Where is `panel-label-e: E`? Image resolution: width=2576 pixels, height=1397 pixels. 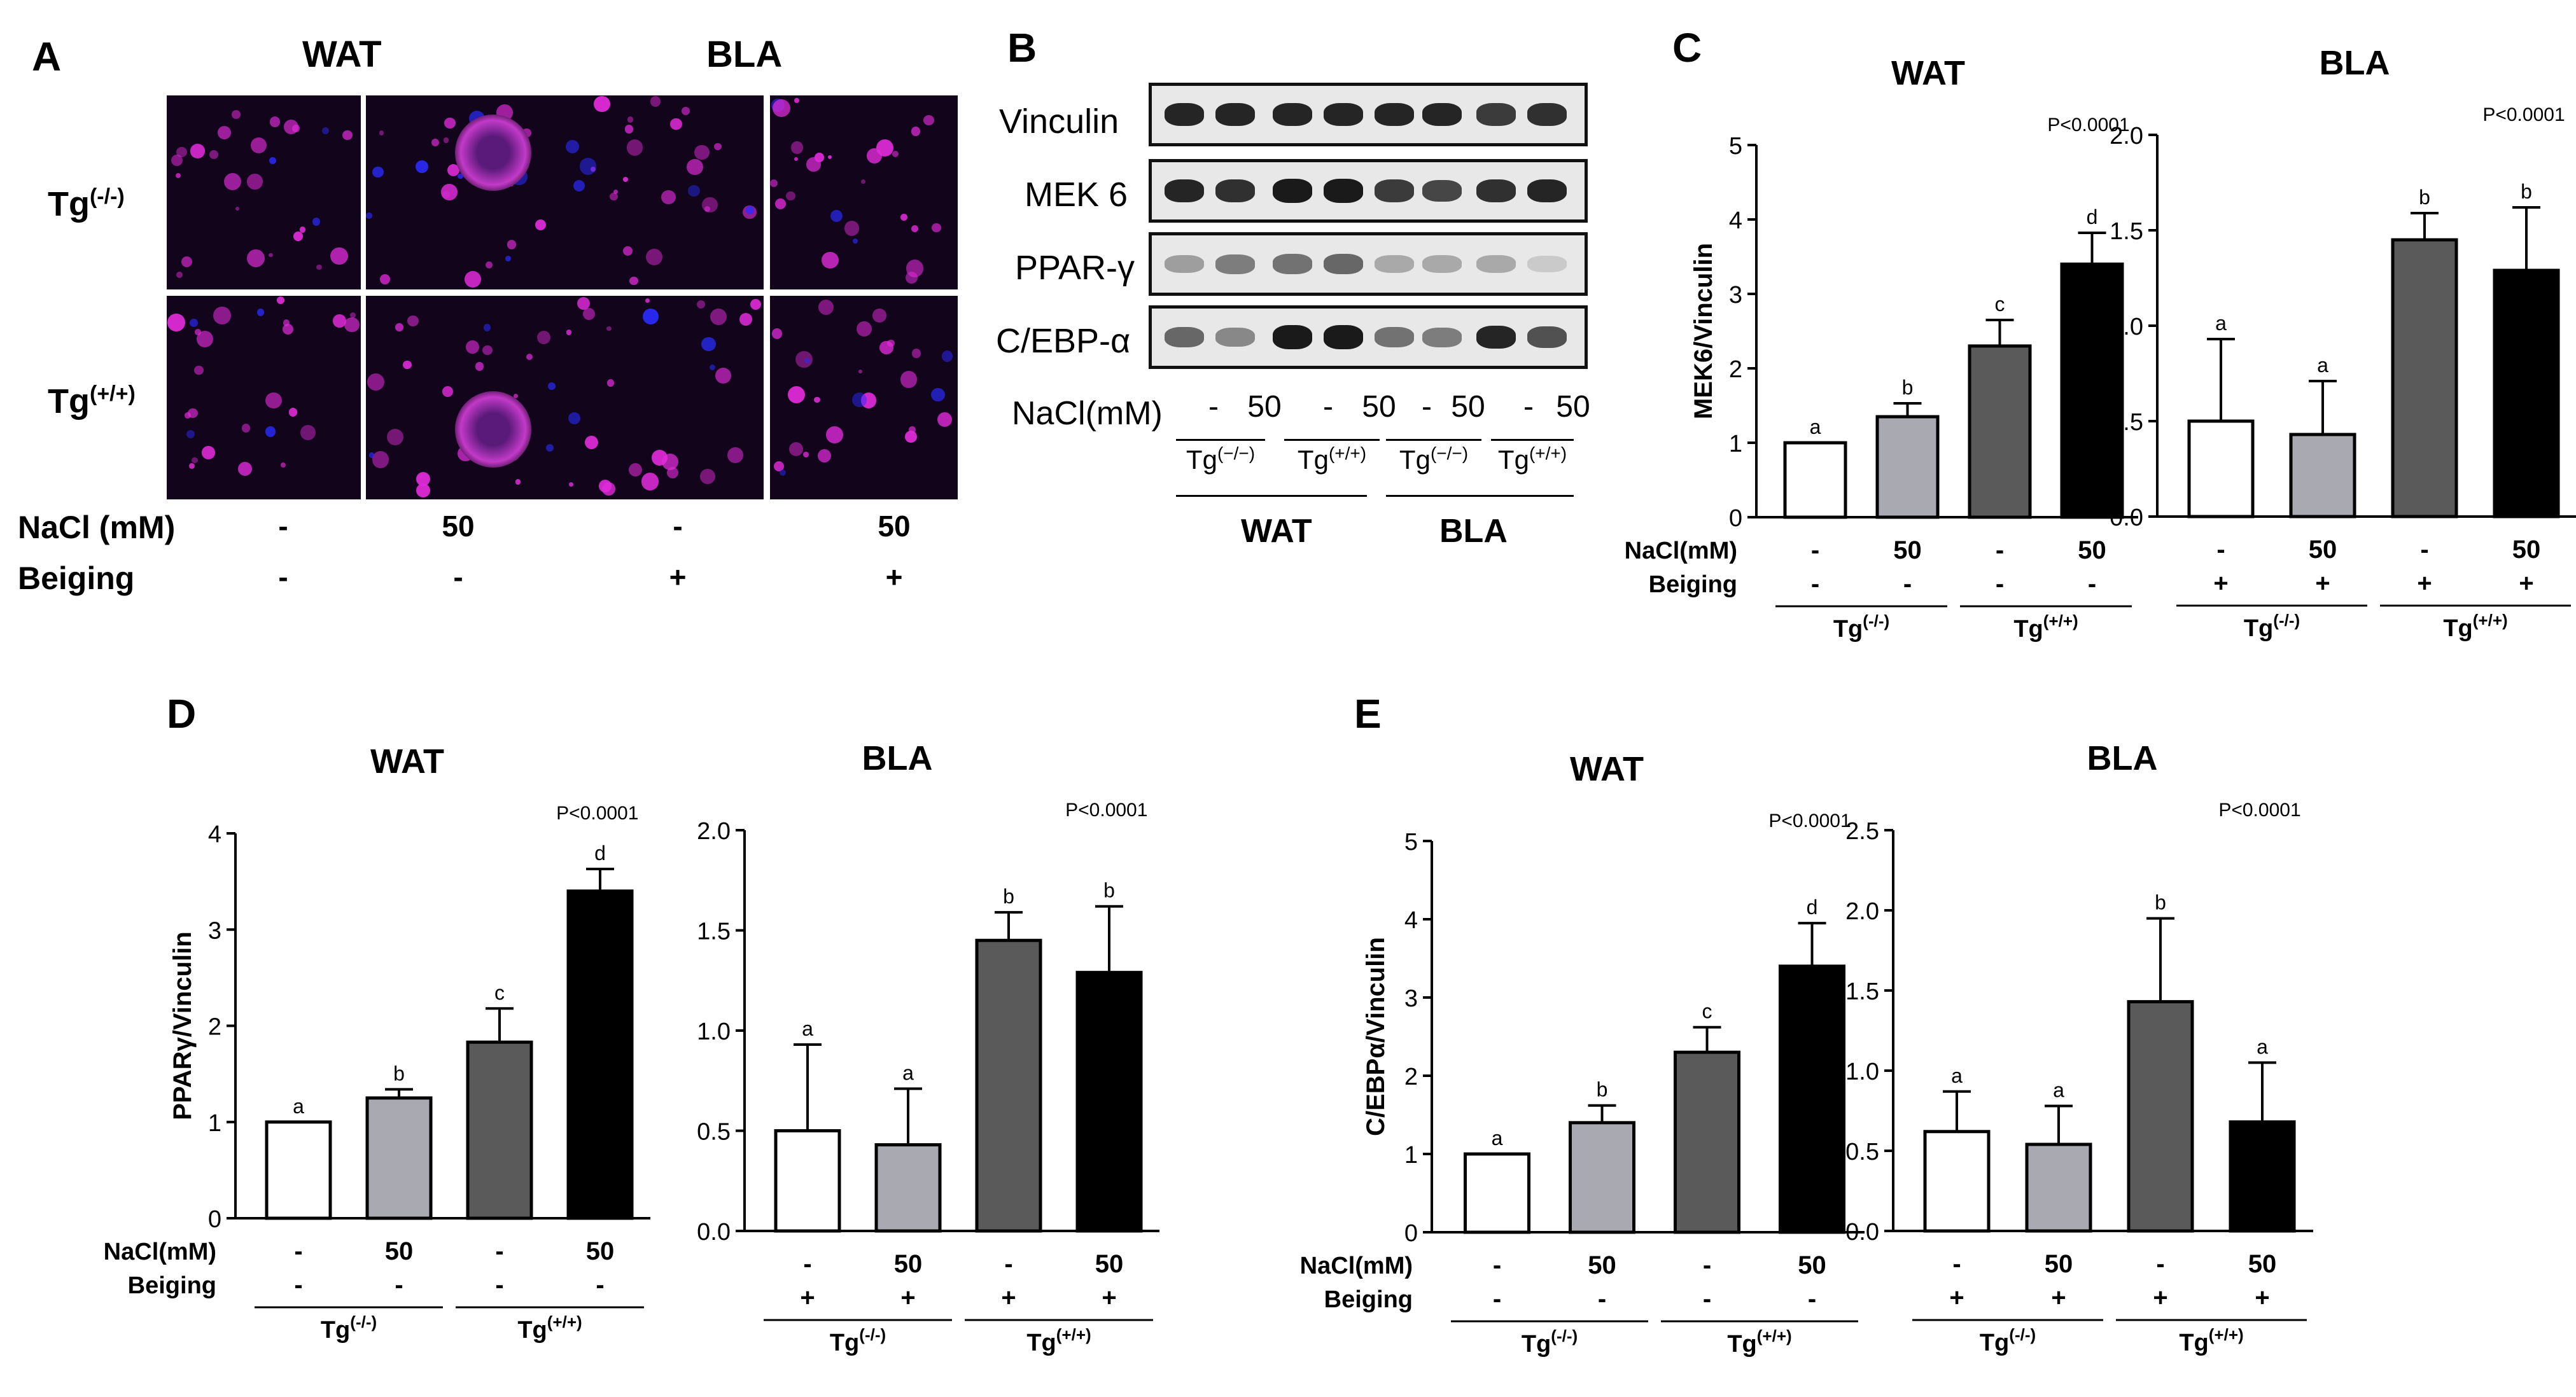
panel-label-e: E is located at coordinates (1368, 714).